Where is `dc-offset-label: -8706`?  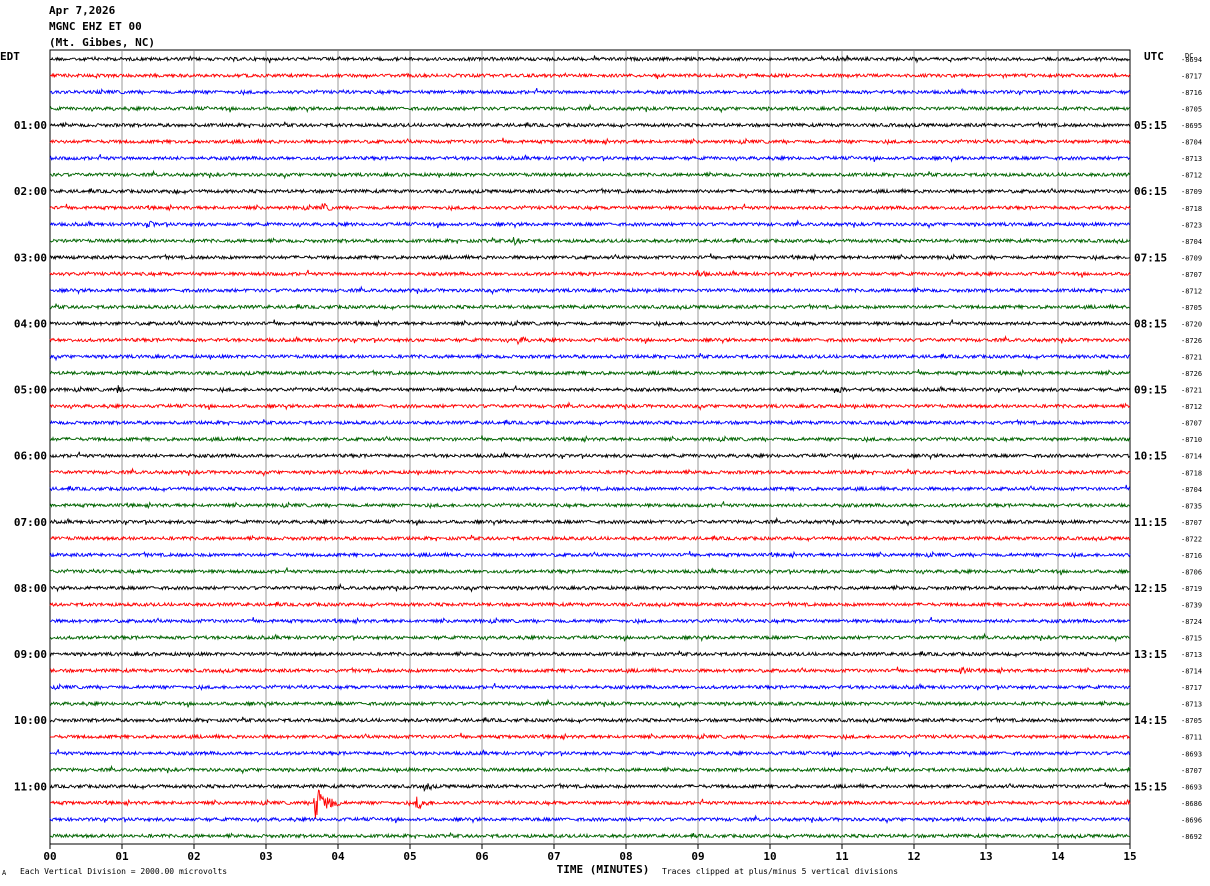
dc-offset-label: -8706 is located at coordinates (1191, 572).